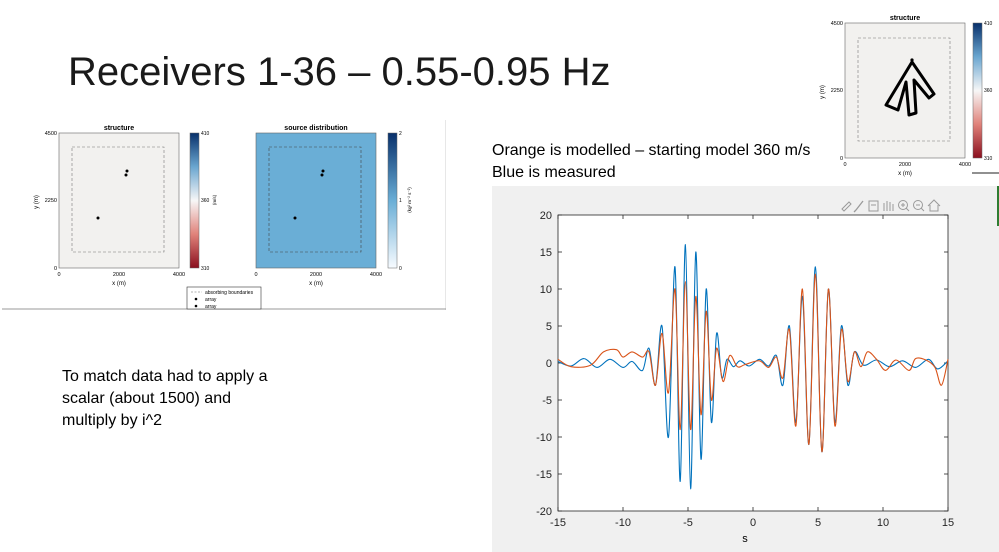 This screenshot has width=999, height=552. I want to click on y-tick-label: -15, so click(544, 475).